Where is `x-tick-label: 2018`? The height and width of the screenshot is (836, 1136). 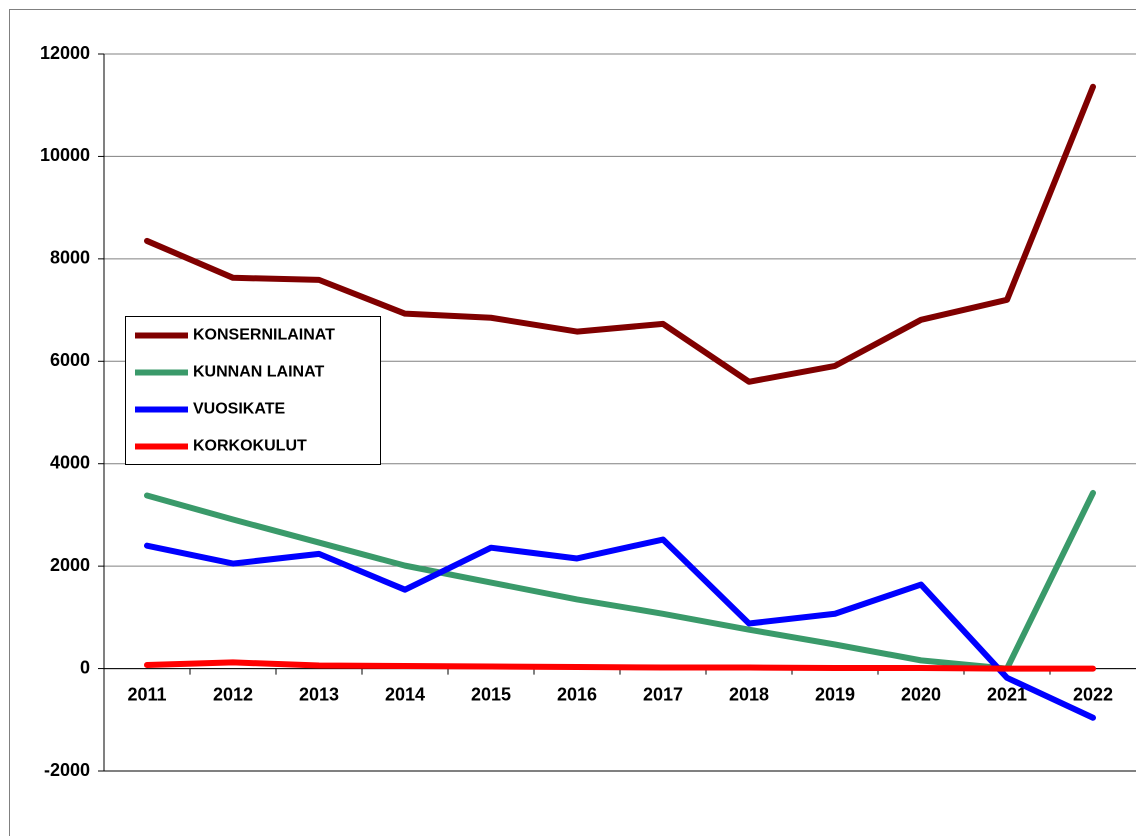
x-tick-label: 2018 is located at coordinates (749, 694).